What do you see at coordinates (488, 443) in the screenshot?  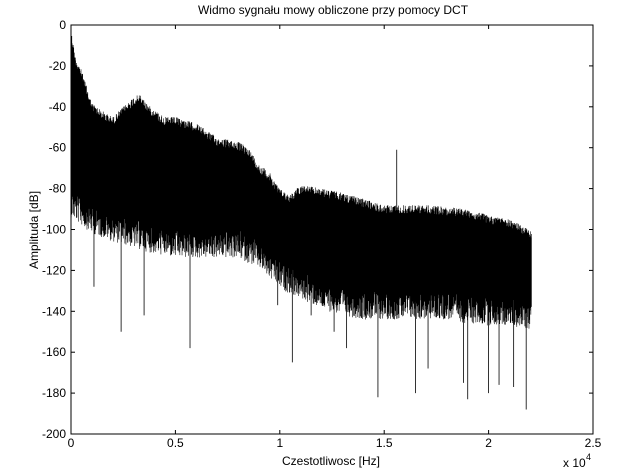 I see `x-tick-label: 2` at bounding box center [488, 443].